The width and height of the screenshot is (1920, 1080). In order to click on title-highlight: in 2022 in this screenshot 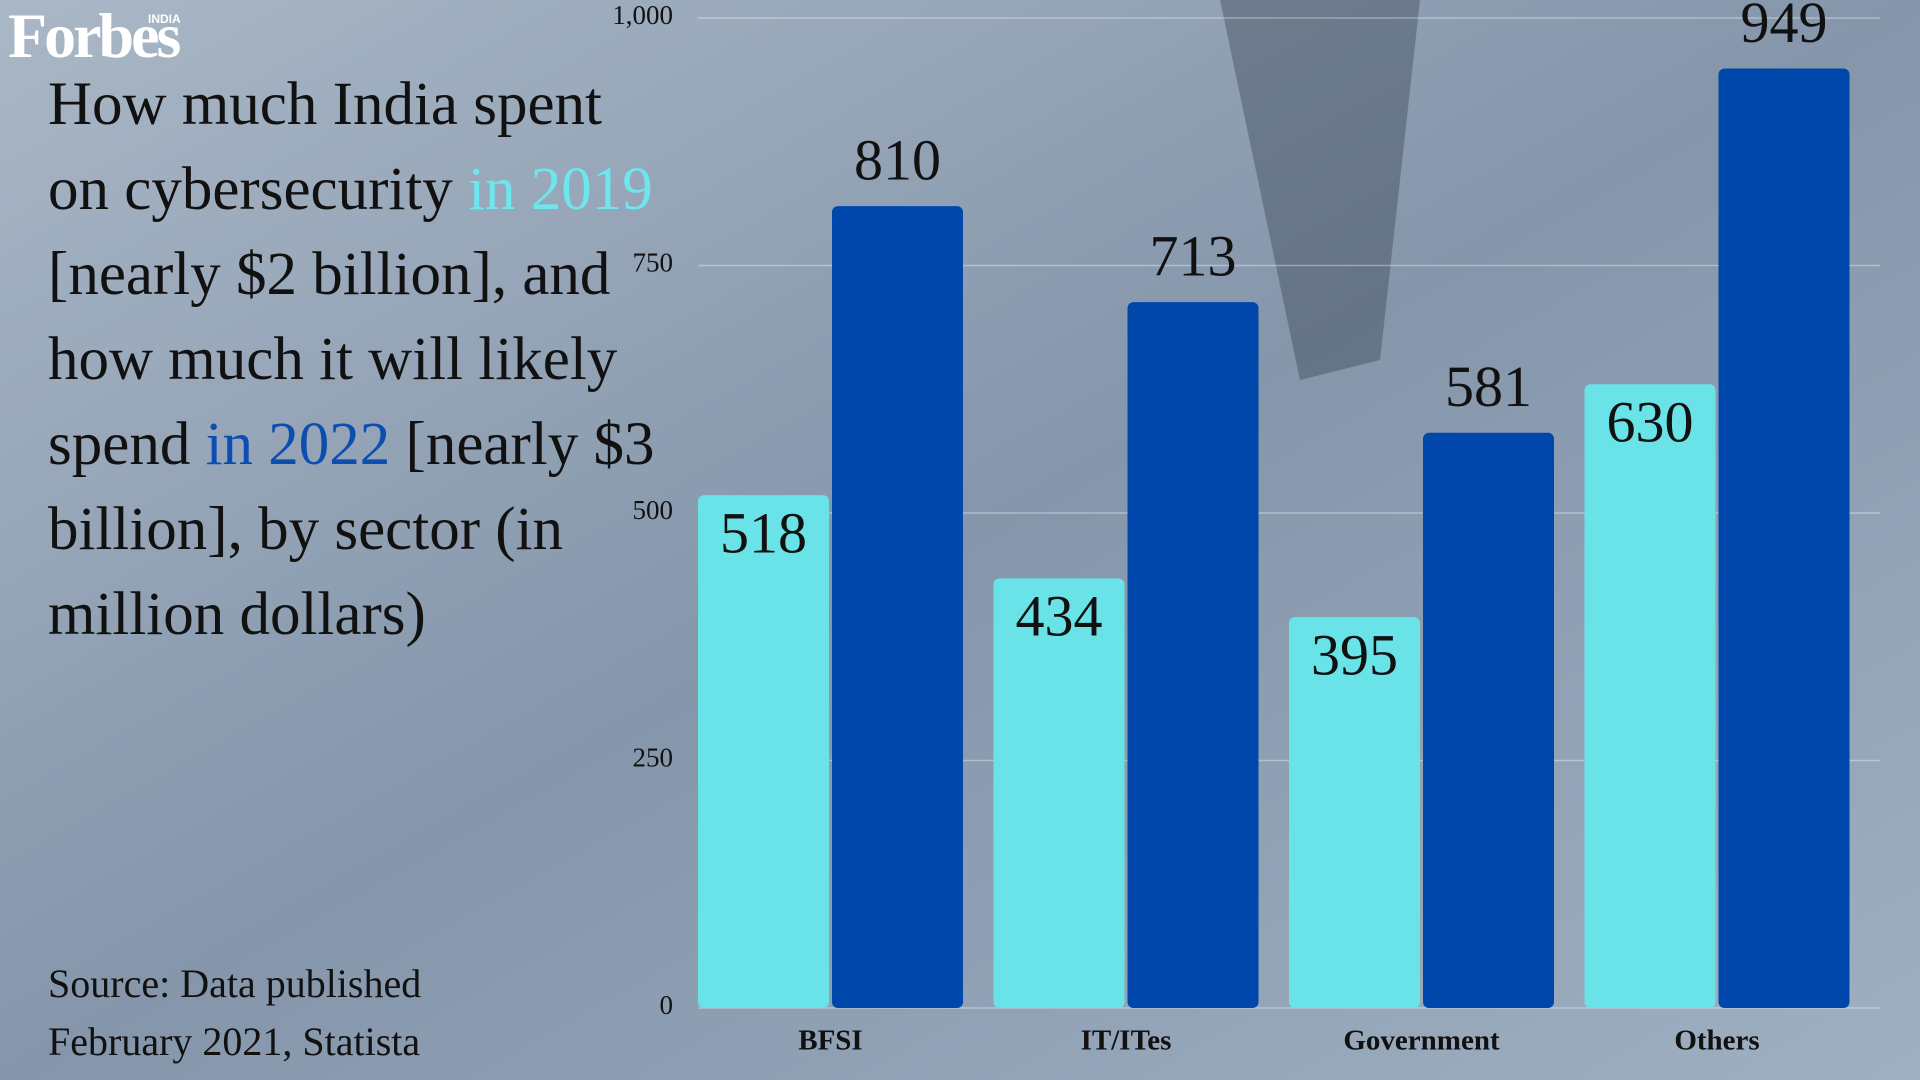, I will do `click(298, 444)`.